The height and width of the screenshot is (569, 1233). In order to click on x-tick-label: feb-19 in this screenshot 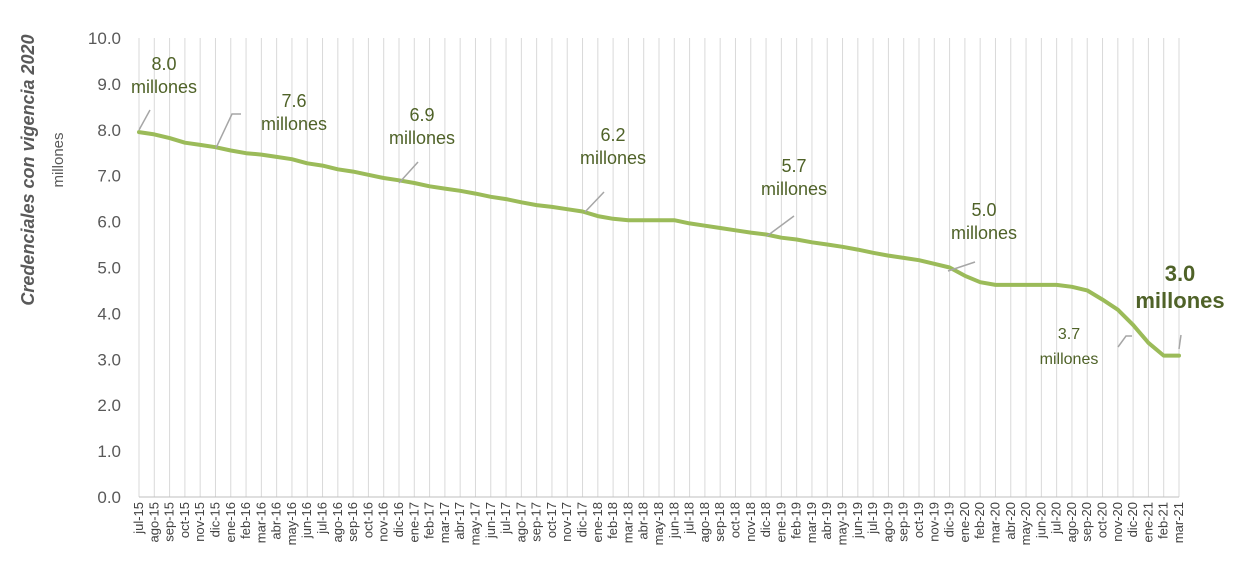, I will do `click(796, 520)`.